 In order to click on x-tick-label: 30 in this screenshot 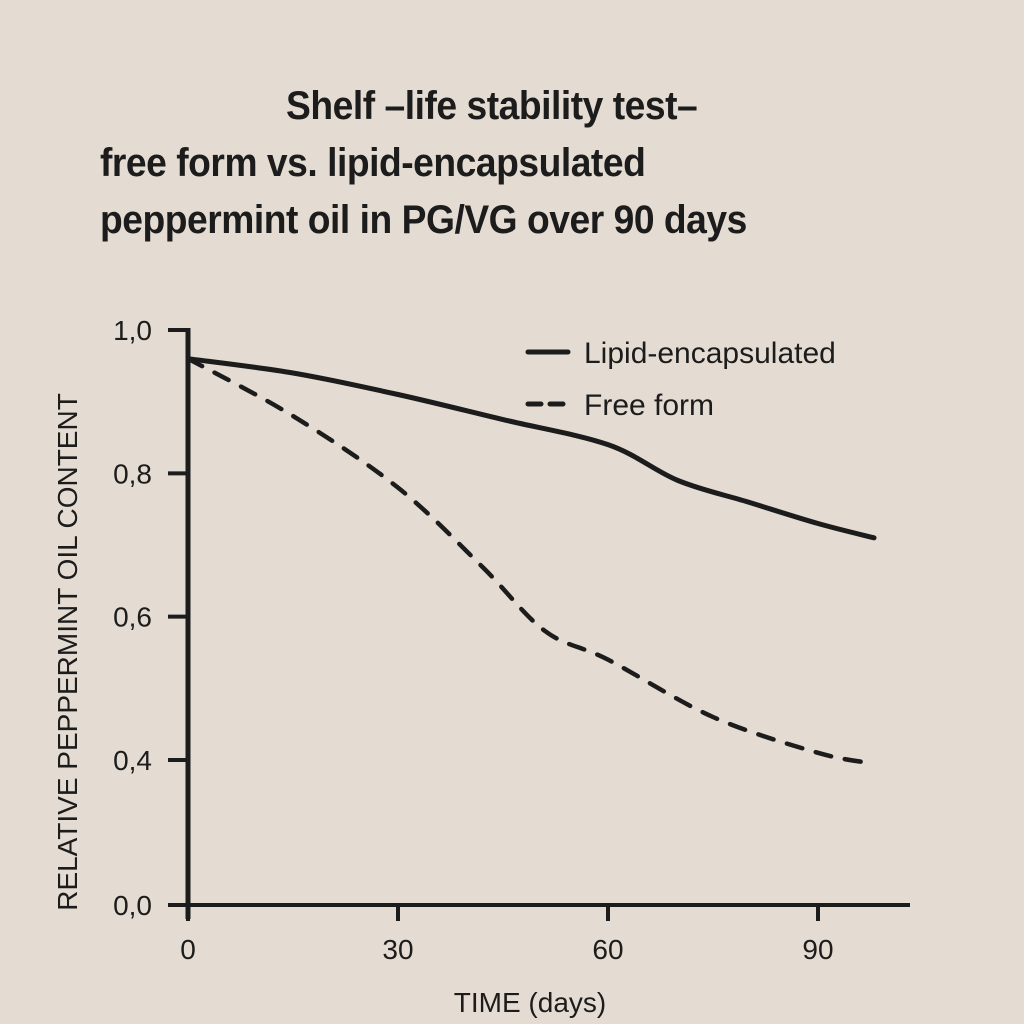, I will do `click(397, 949)`.